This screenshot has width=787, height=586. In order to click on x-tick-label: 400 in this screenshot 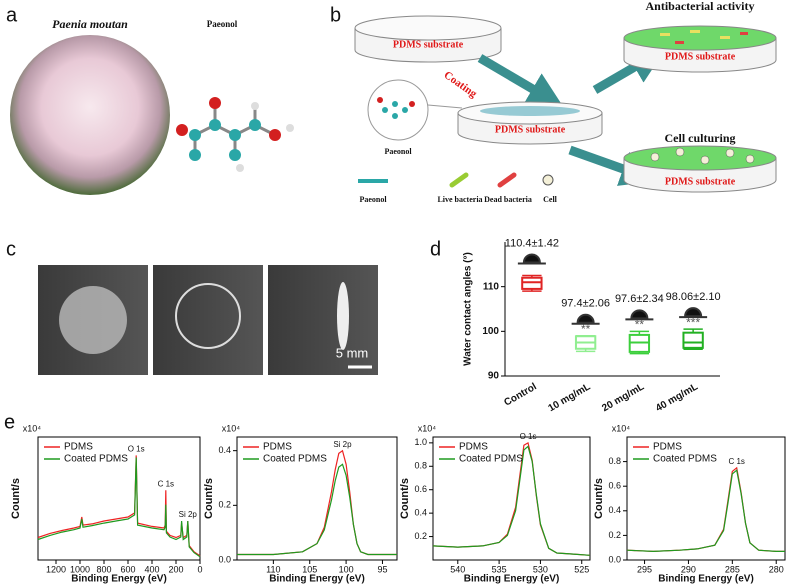, I will do `click(151, 569)`.